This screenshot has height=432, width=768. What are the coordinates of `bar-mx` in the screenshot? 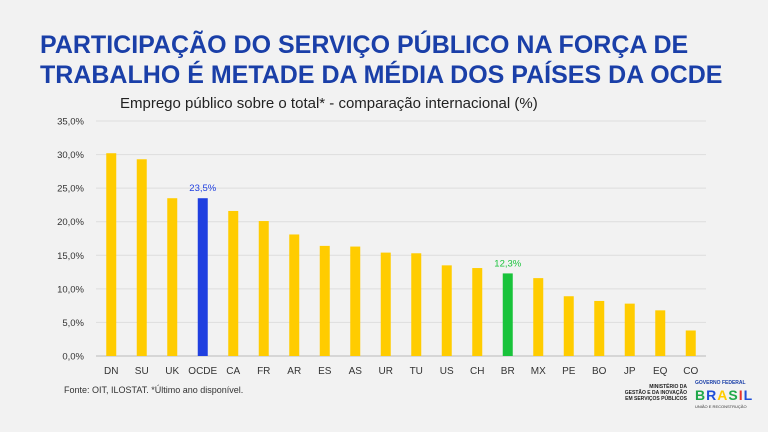 It's located at (538, 317).